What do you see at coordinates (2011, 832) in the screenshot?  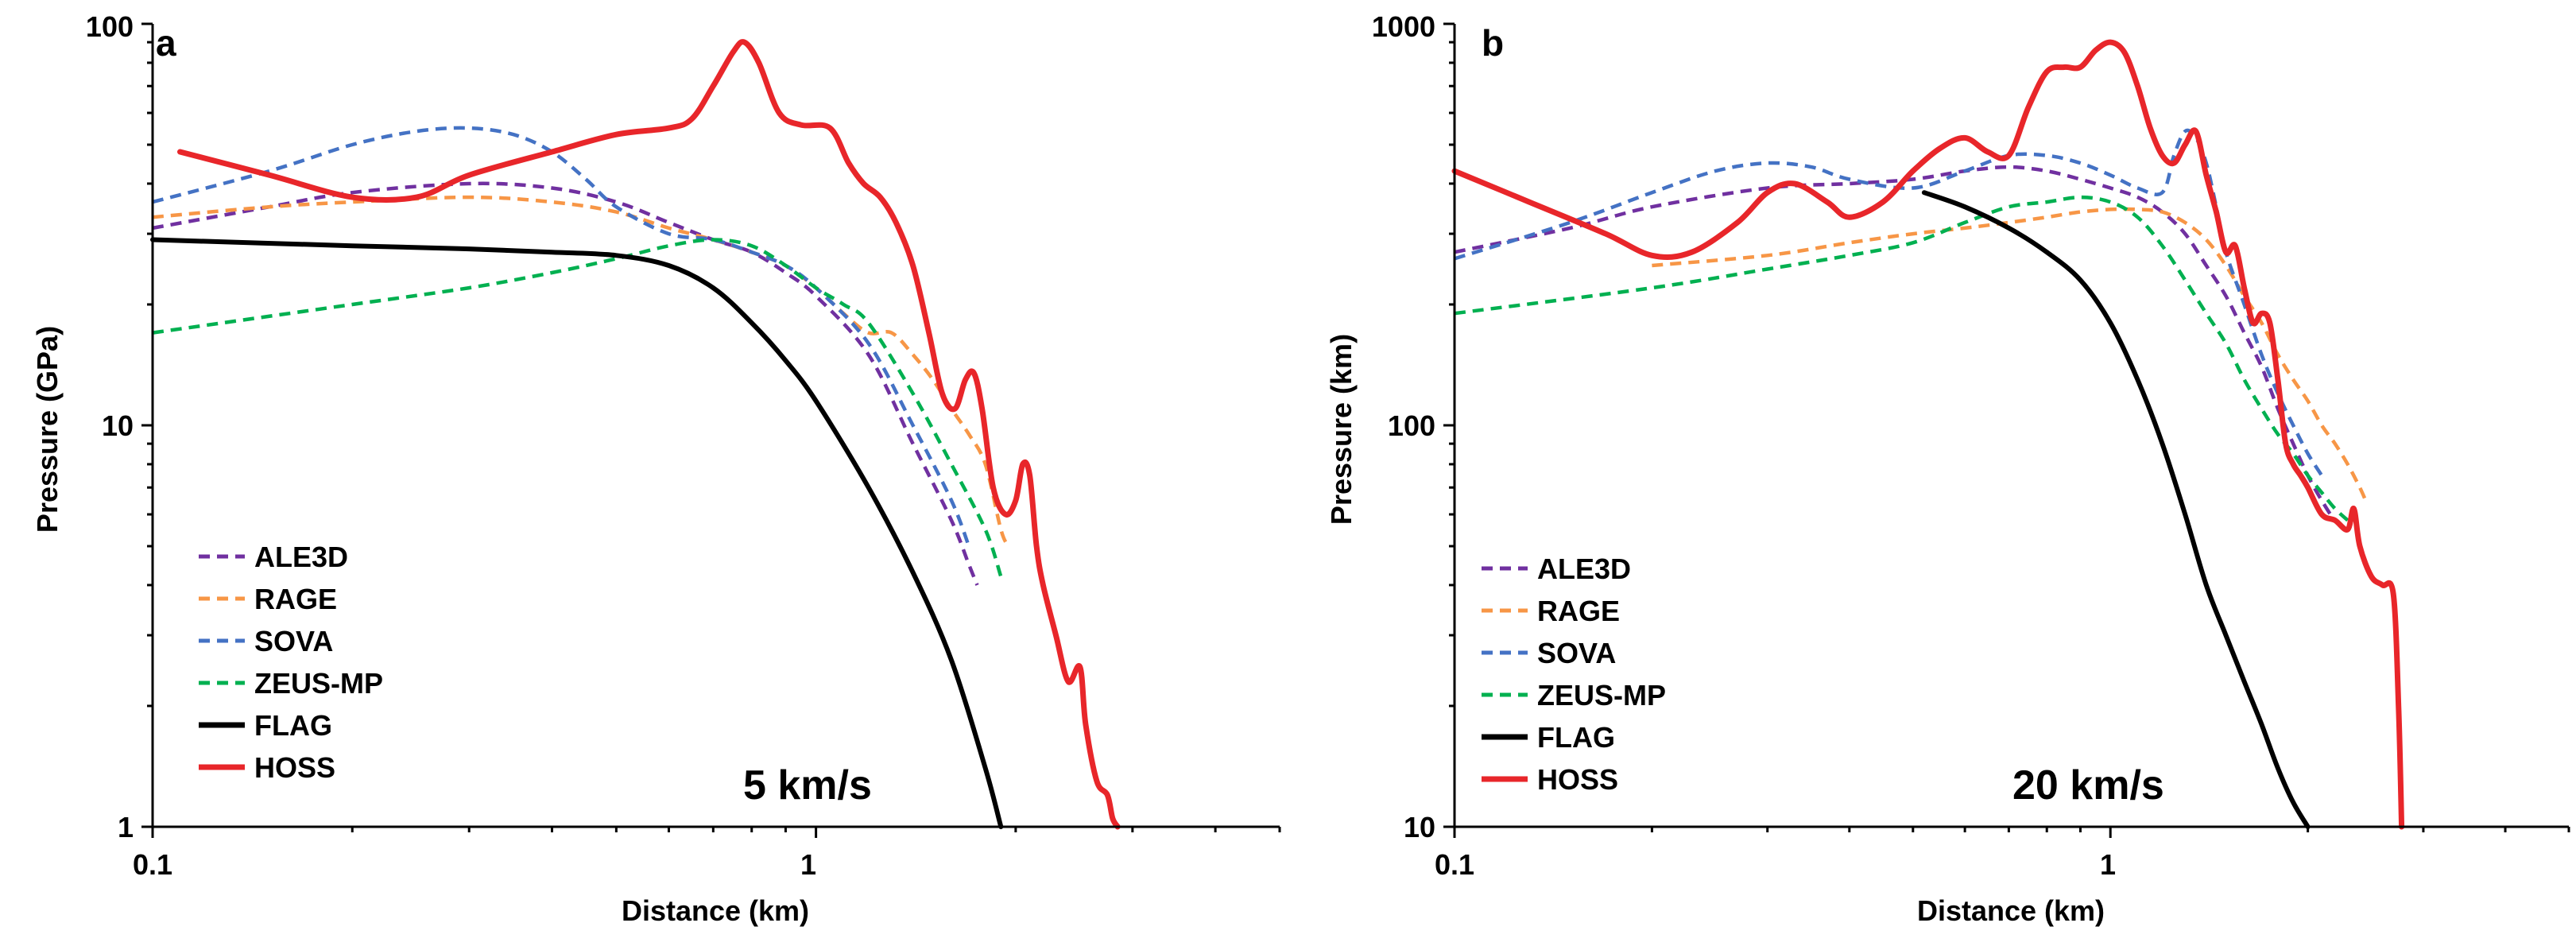 I see `panel-b-x-ticks` at bounding box center [2011, 832].